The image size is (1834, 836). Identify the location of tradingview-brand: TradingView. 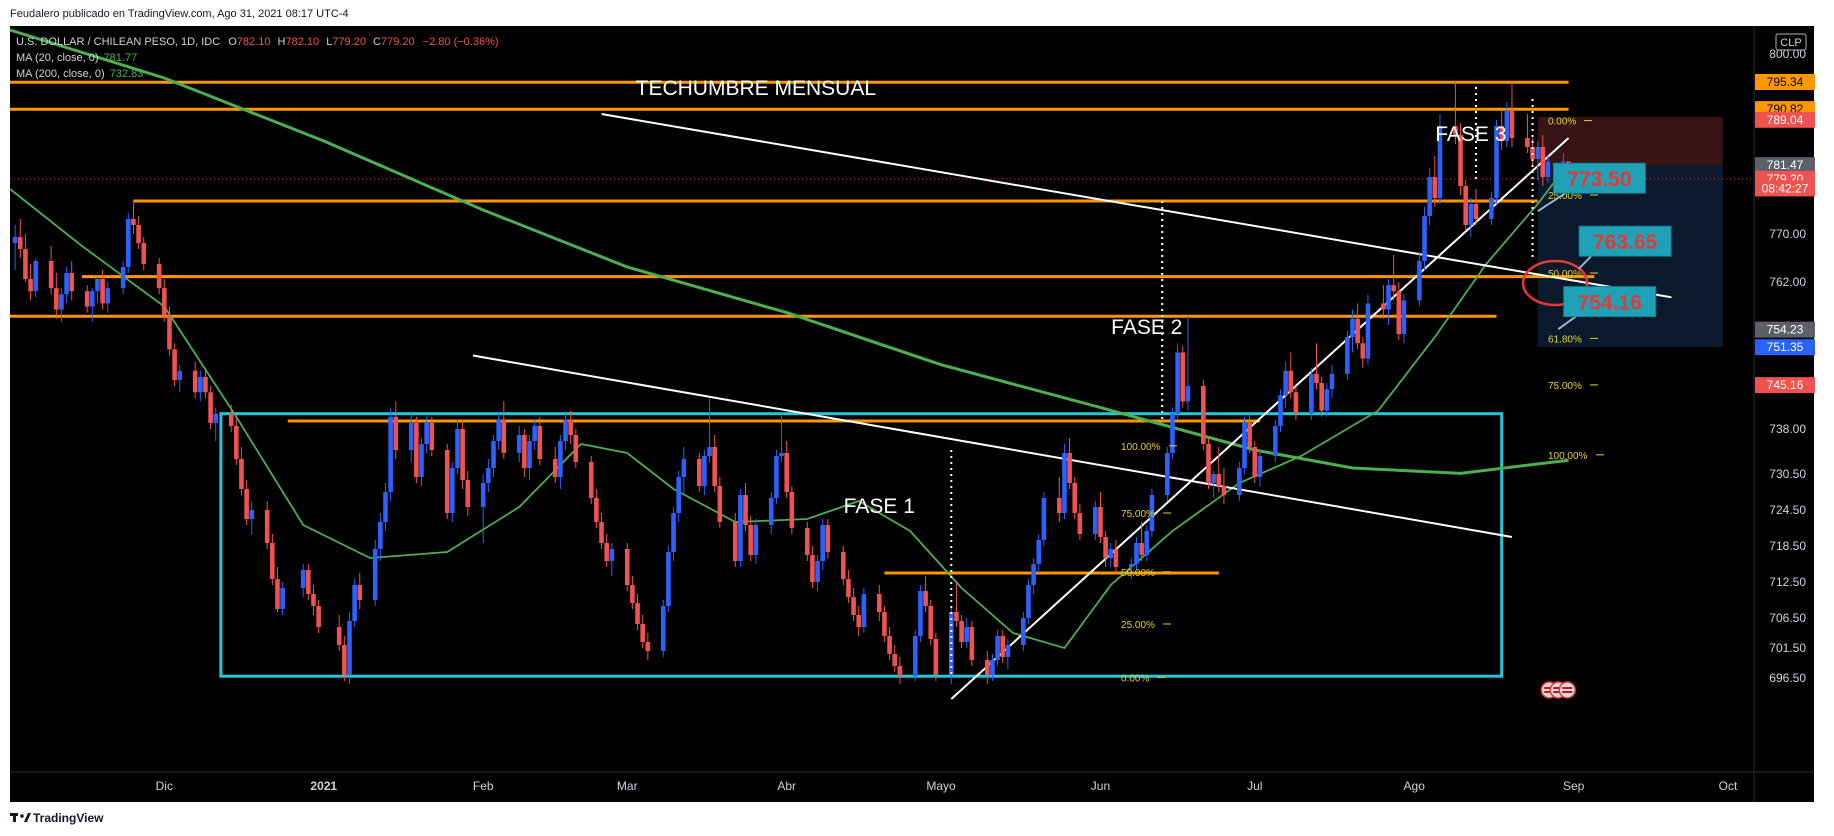
(68, 818).